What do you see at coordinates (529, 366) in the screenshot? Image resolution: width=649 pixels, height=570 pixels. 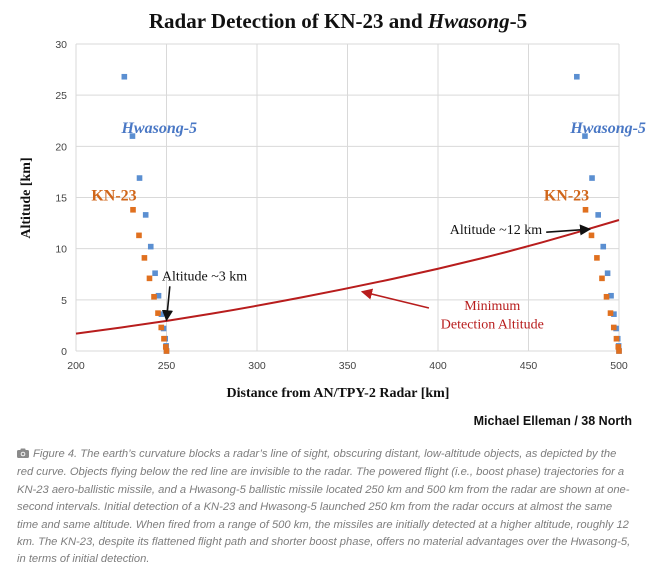 I see `x-tick-label: 450` at bounding box center [529, 366].